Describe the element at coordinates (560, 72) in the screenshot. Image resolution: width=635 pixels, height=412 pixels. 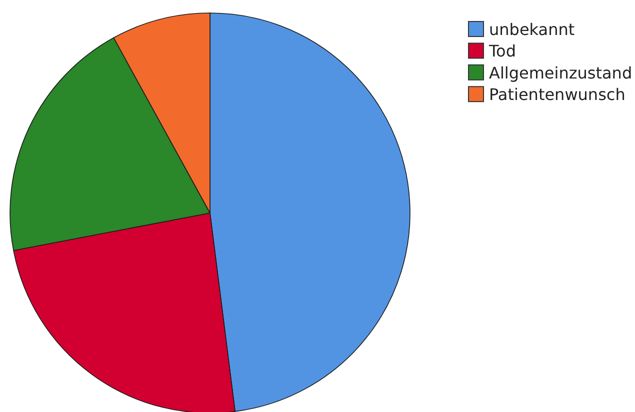
I see `legend-label: Allgemeinzustand` at that location.